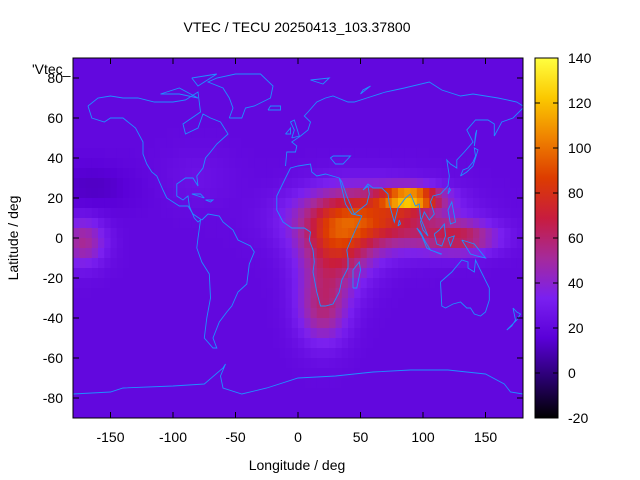  What do you see at coordinates (179, 93) in the screenshot?
I see `coastline` at bounding box center [179, 93].